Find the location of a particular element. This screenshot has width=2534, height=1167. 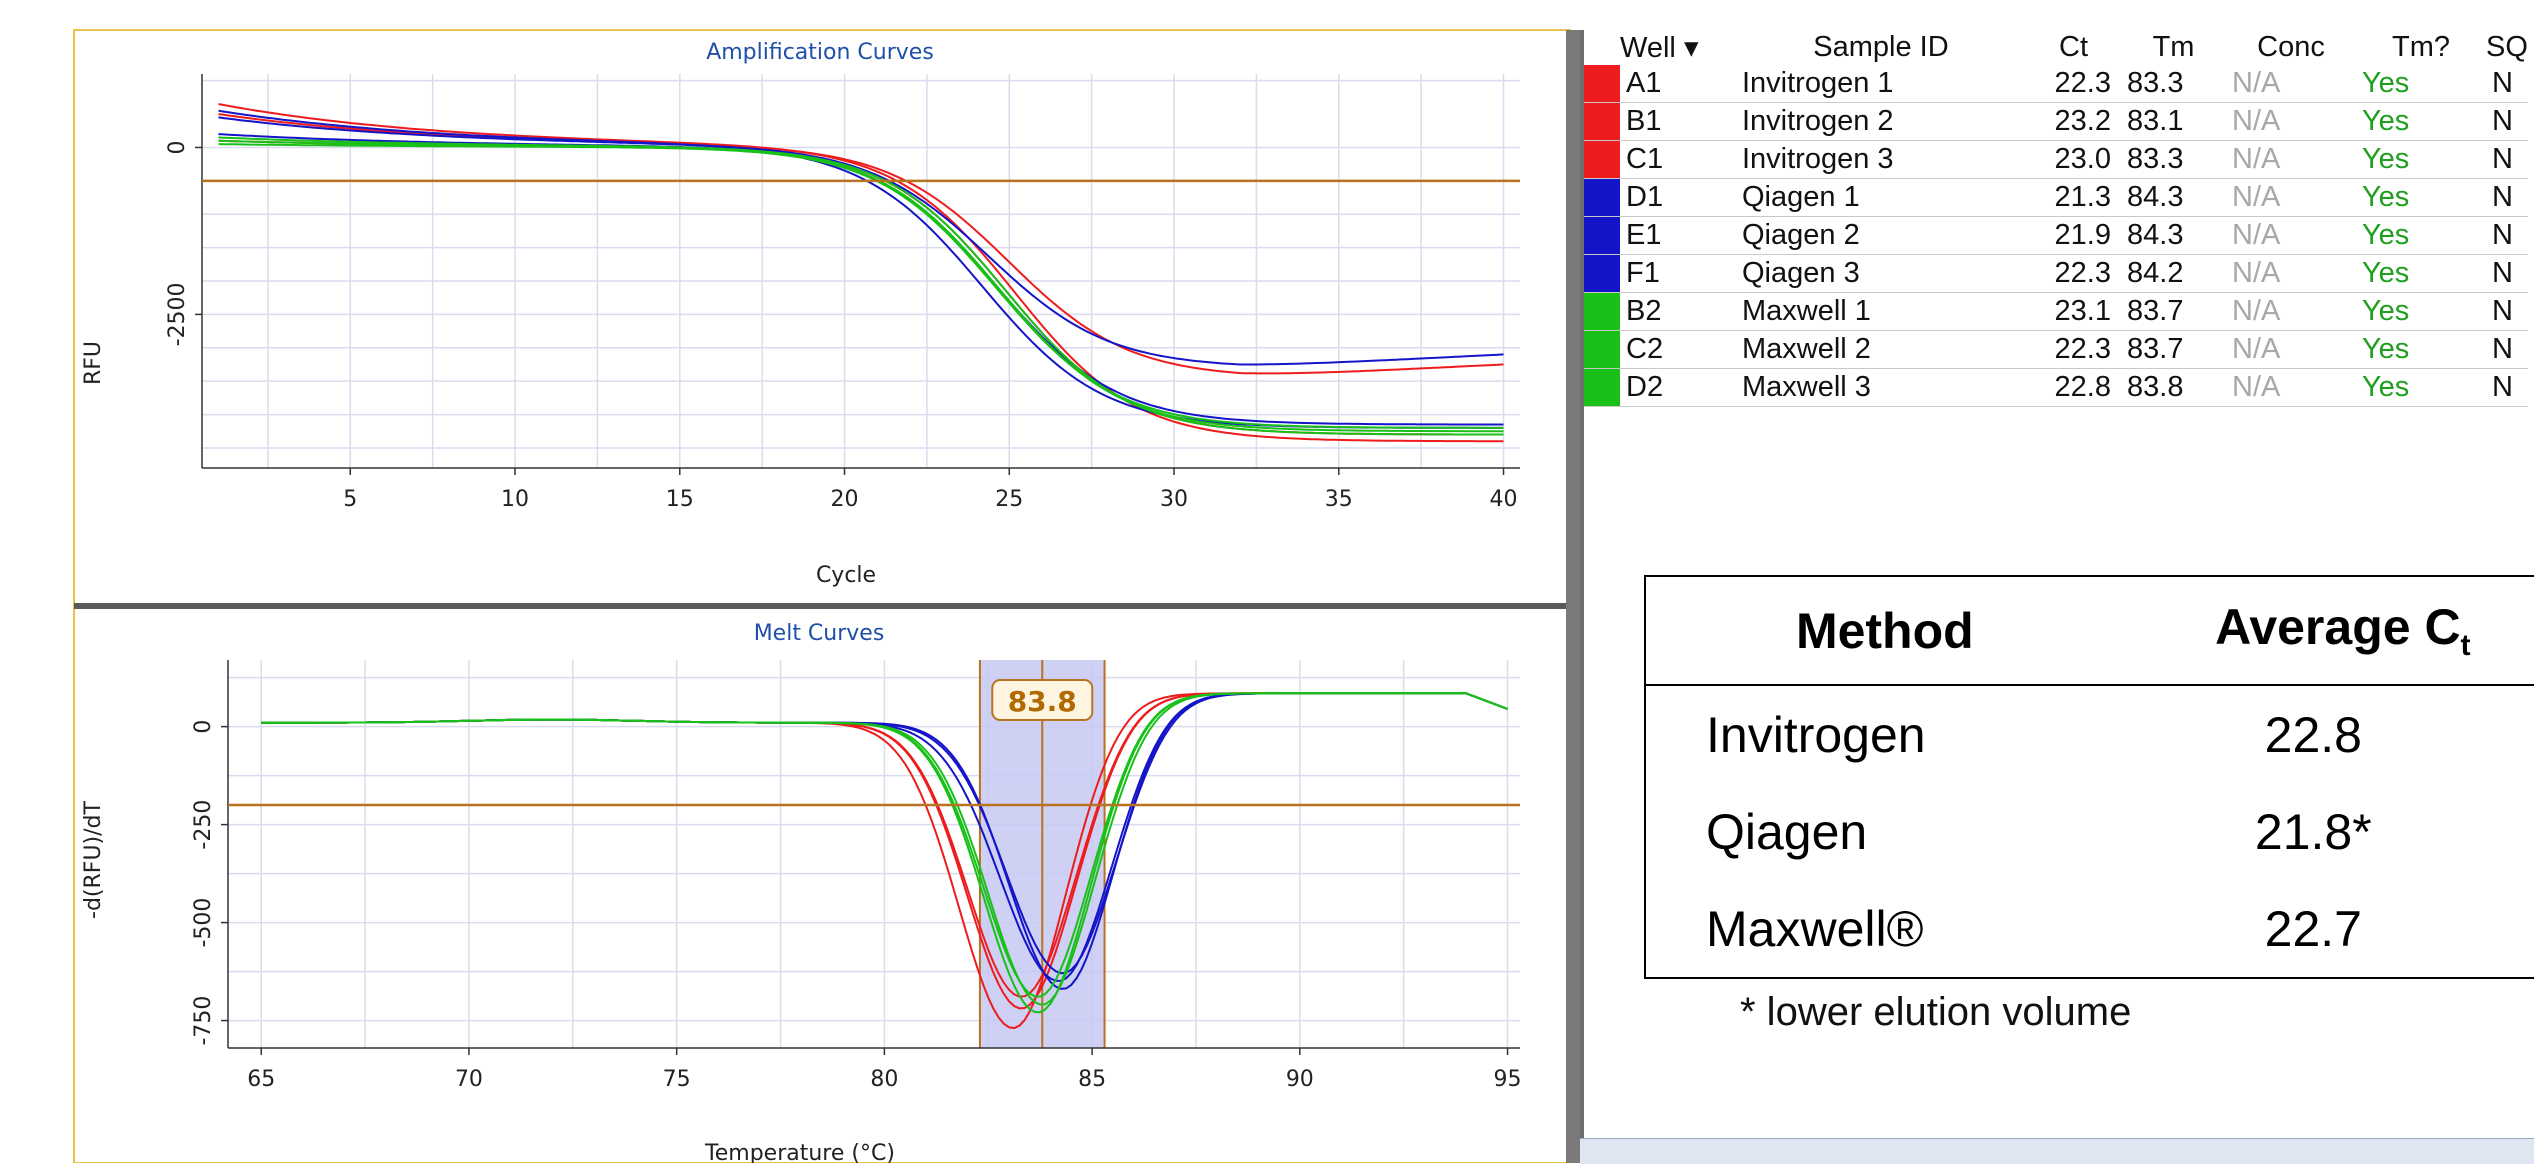

footnote: * lower elution volume is located at coordinates (1935, 1012).